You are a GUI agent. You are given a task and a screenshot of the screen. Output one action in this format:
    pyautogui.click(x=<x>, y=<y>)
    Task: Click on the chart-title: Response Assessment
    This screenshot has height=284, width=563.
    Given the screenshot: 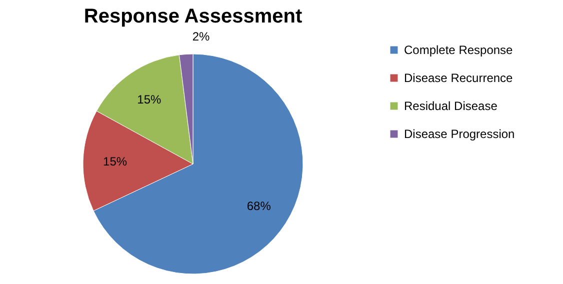 What is the action you would take?
    pyautogui.click(x=193, y=16)
    